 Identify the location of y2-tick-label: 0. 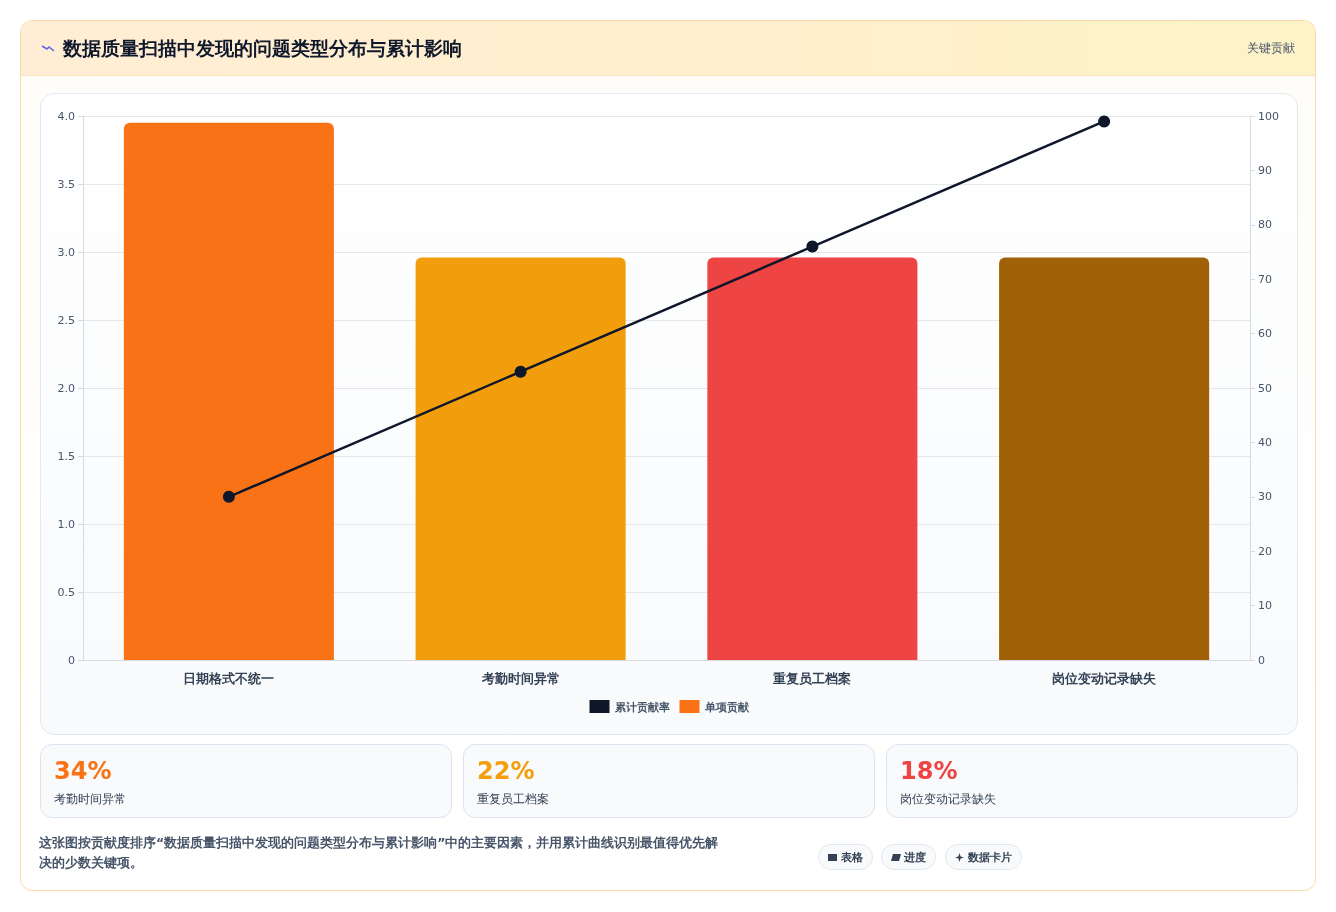
(1261, 660).